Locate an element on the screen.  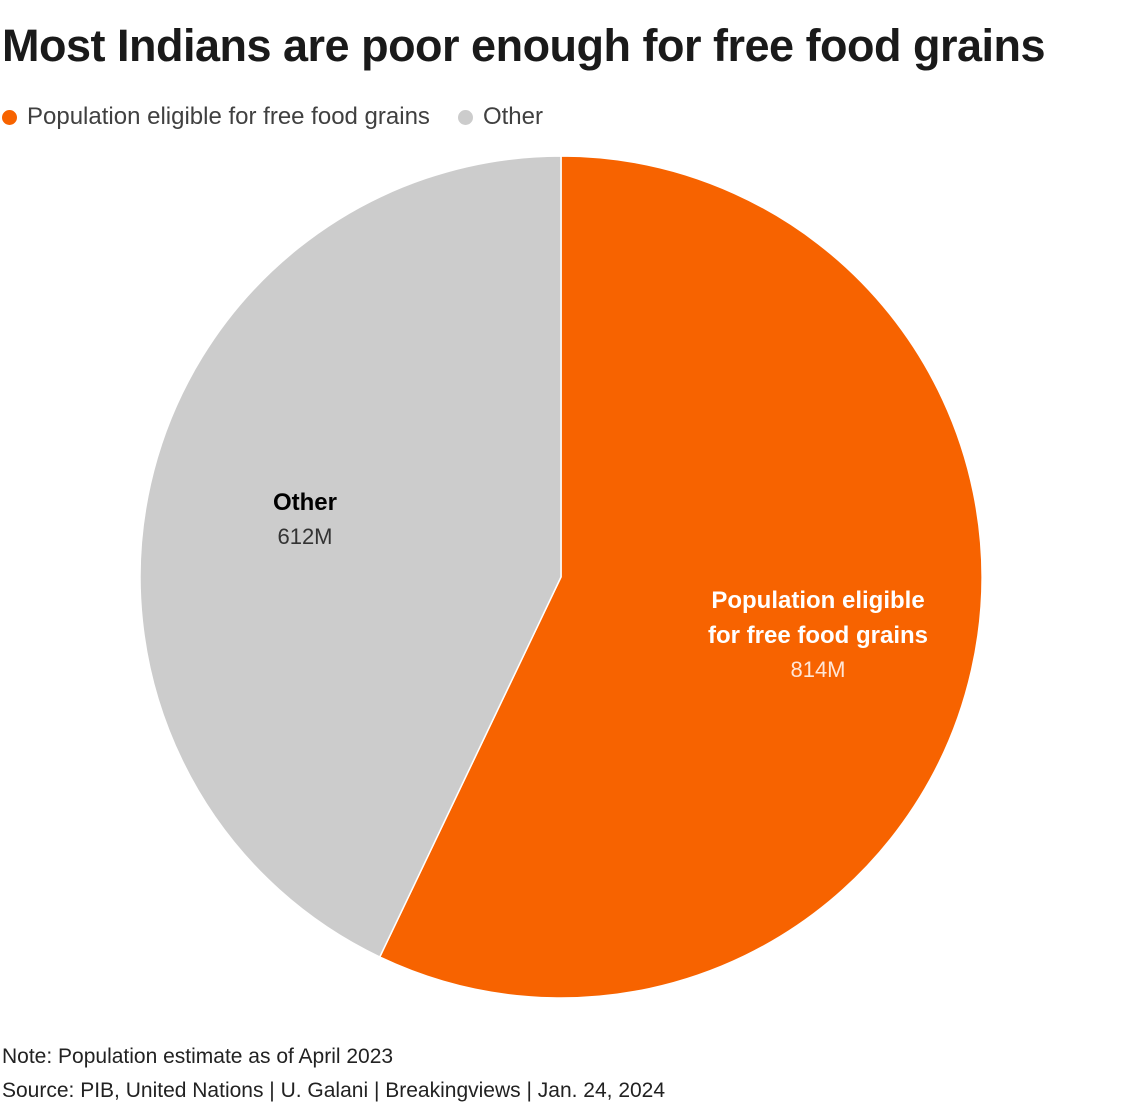
legend-label-other: Other is located at coordinates (512, 116).